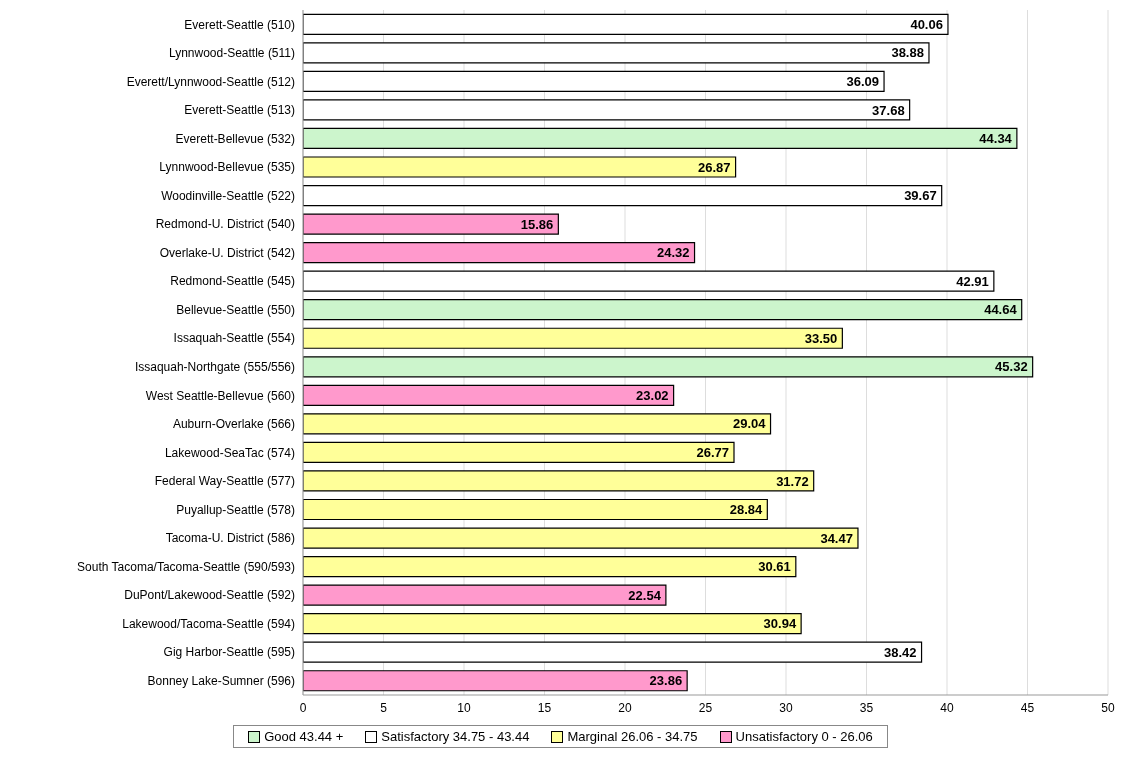 This screenshot has height=762, width=1139. What do you see at coordinates (544, 707) in the screenshot?
I see `x-tick-label: 15` at bounding box center [544, 707].